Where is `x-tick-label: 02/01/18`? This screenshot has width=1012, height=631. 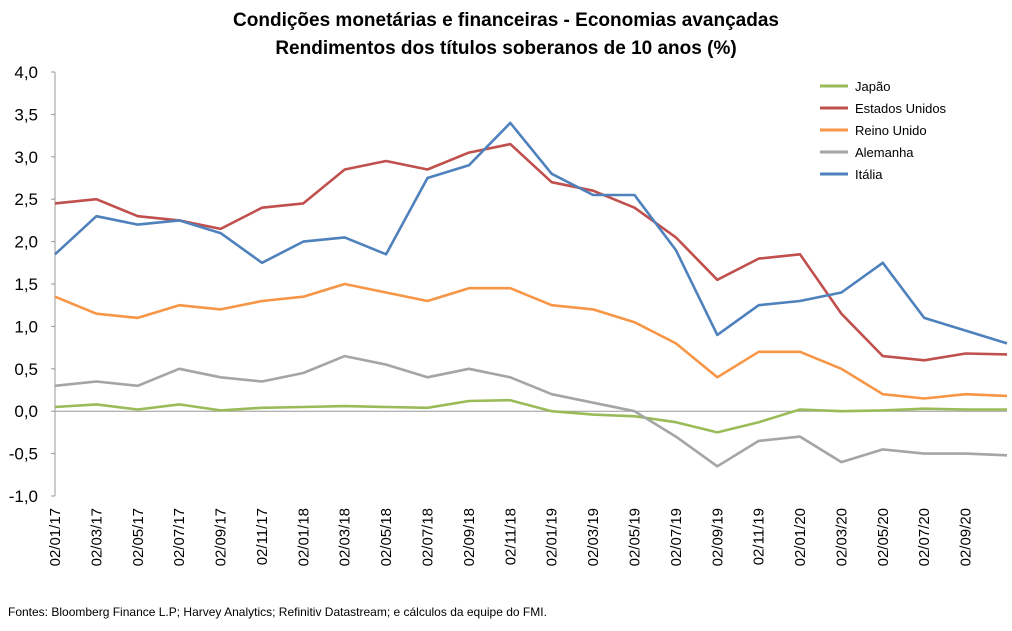 x-tick-label: 02/01/18 is located at coordinates (303, 537).